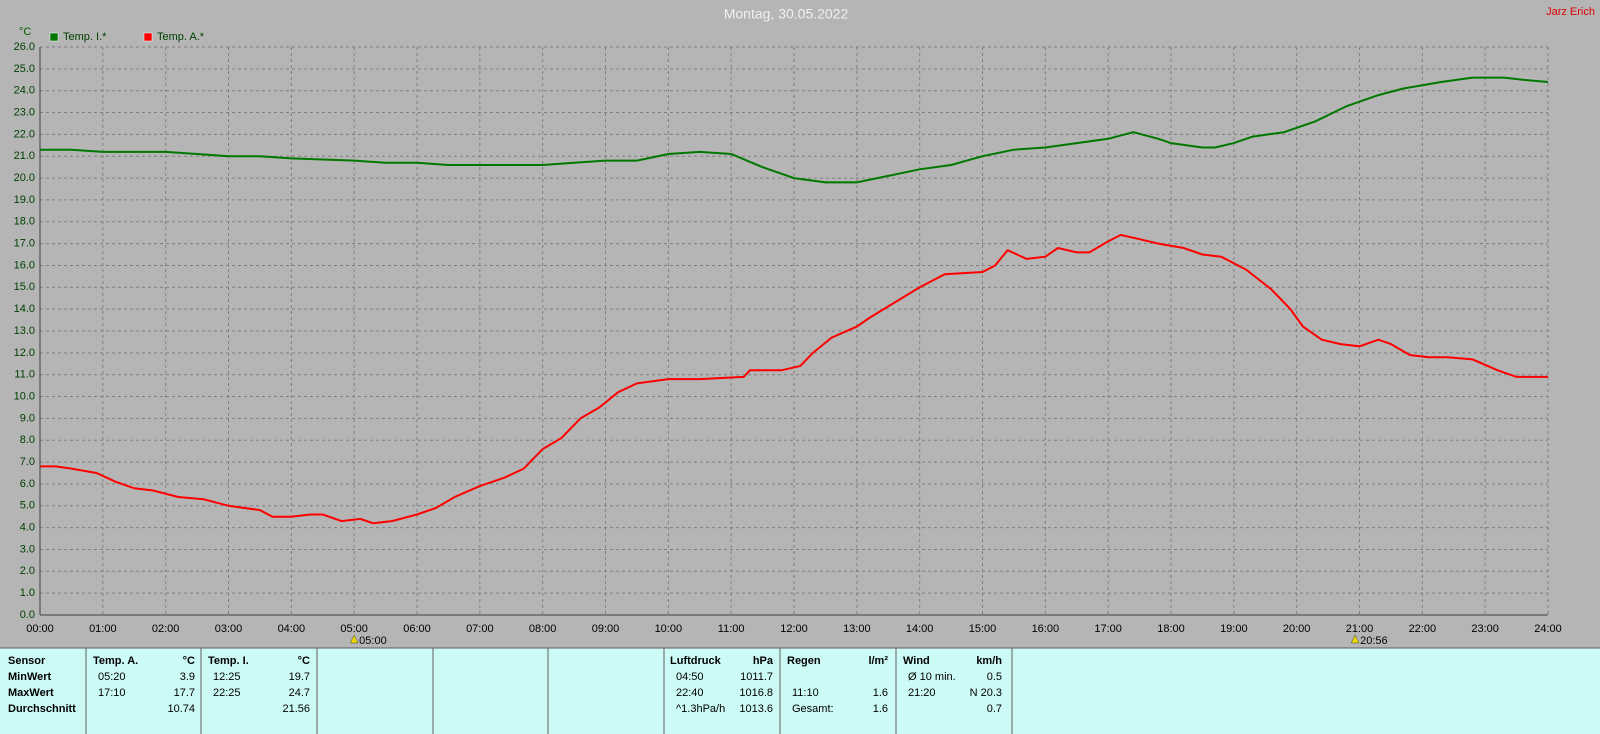  I want to click on chart-title: Montag, 30.05.2022, so click(786, 14).